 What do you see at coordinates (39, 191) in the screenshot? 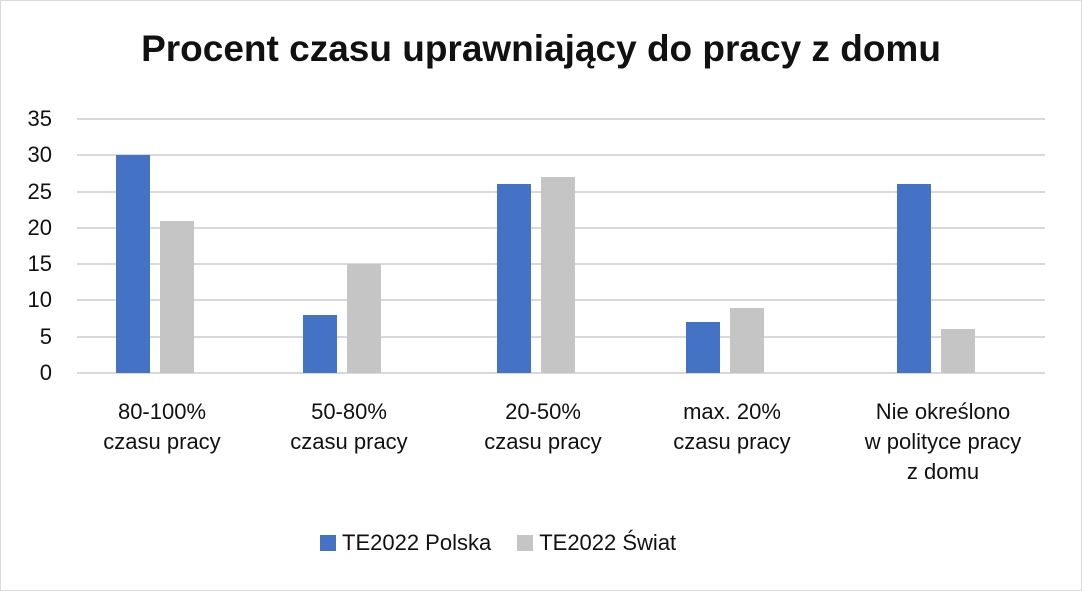
I see `y-tick-label: 25` at bounding box center [39, 191].